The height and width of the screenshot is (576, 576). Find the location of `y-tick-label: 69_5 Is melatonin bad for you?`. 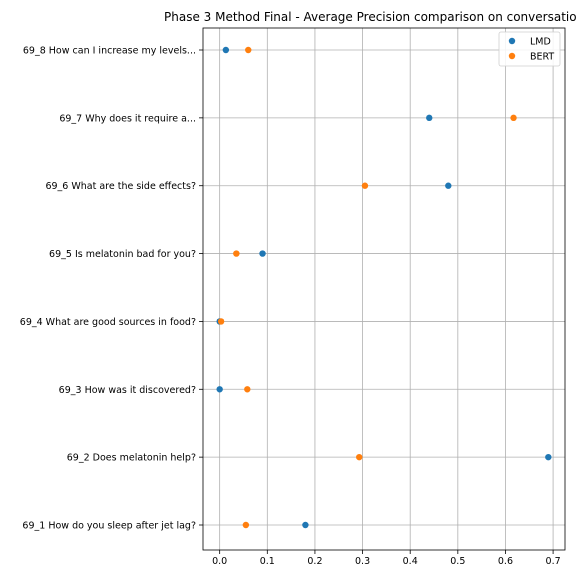

y-tick-label: 69_5 Is melatonin bad for you? is located at coordinates (122, 254).